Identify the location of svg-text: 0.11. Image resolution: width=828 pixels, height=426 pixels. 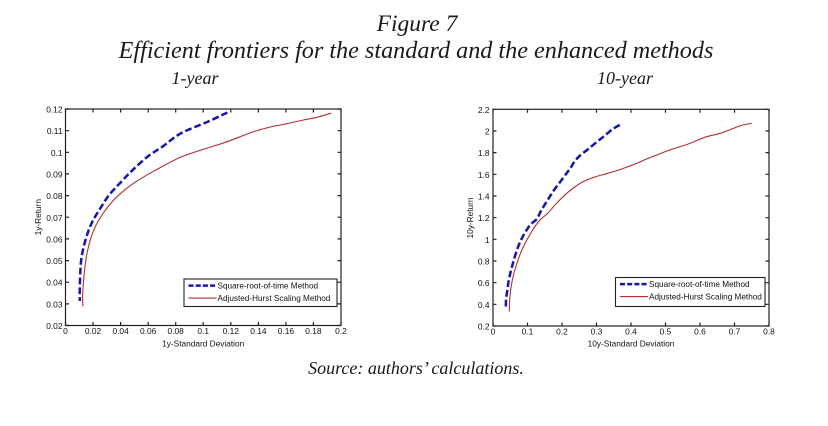
(55, 131).